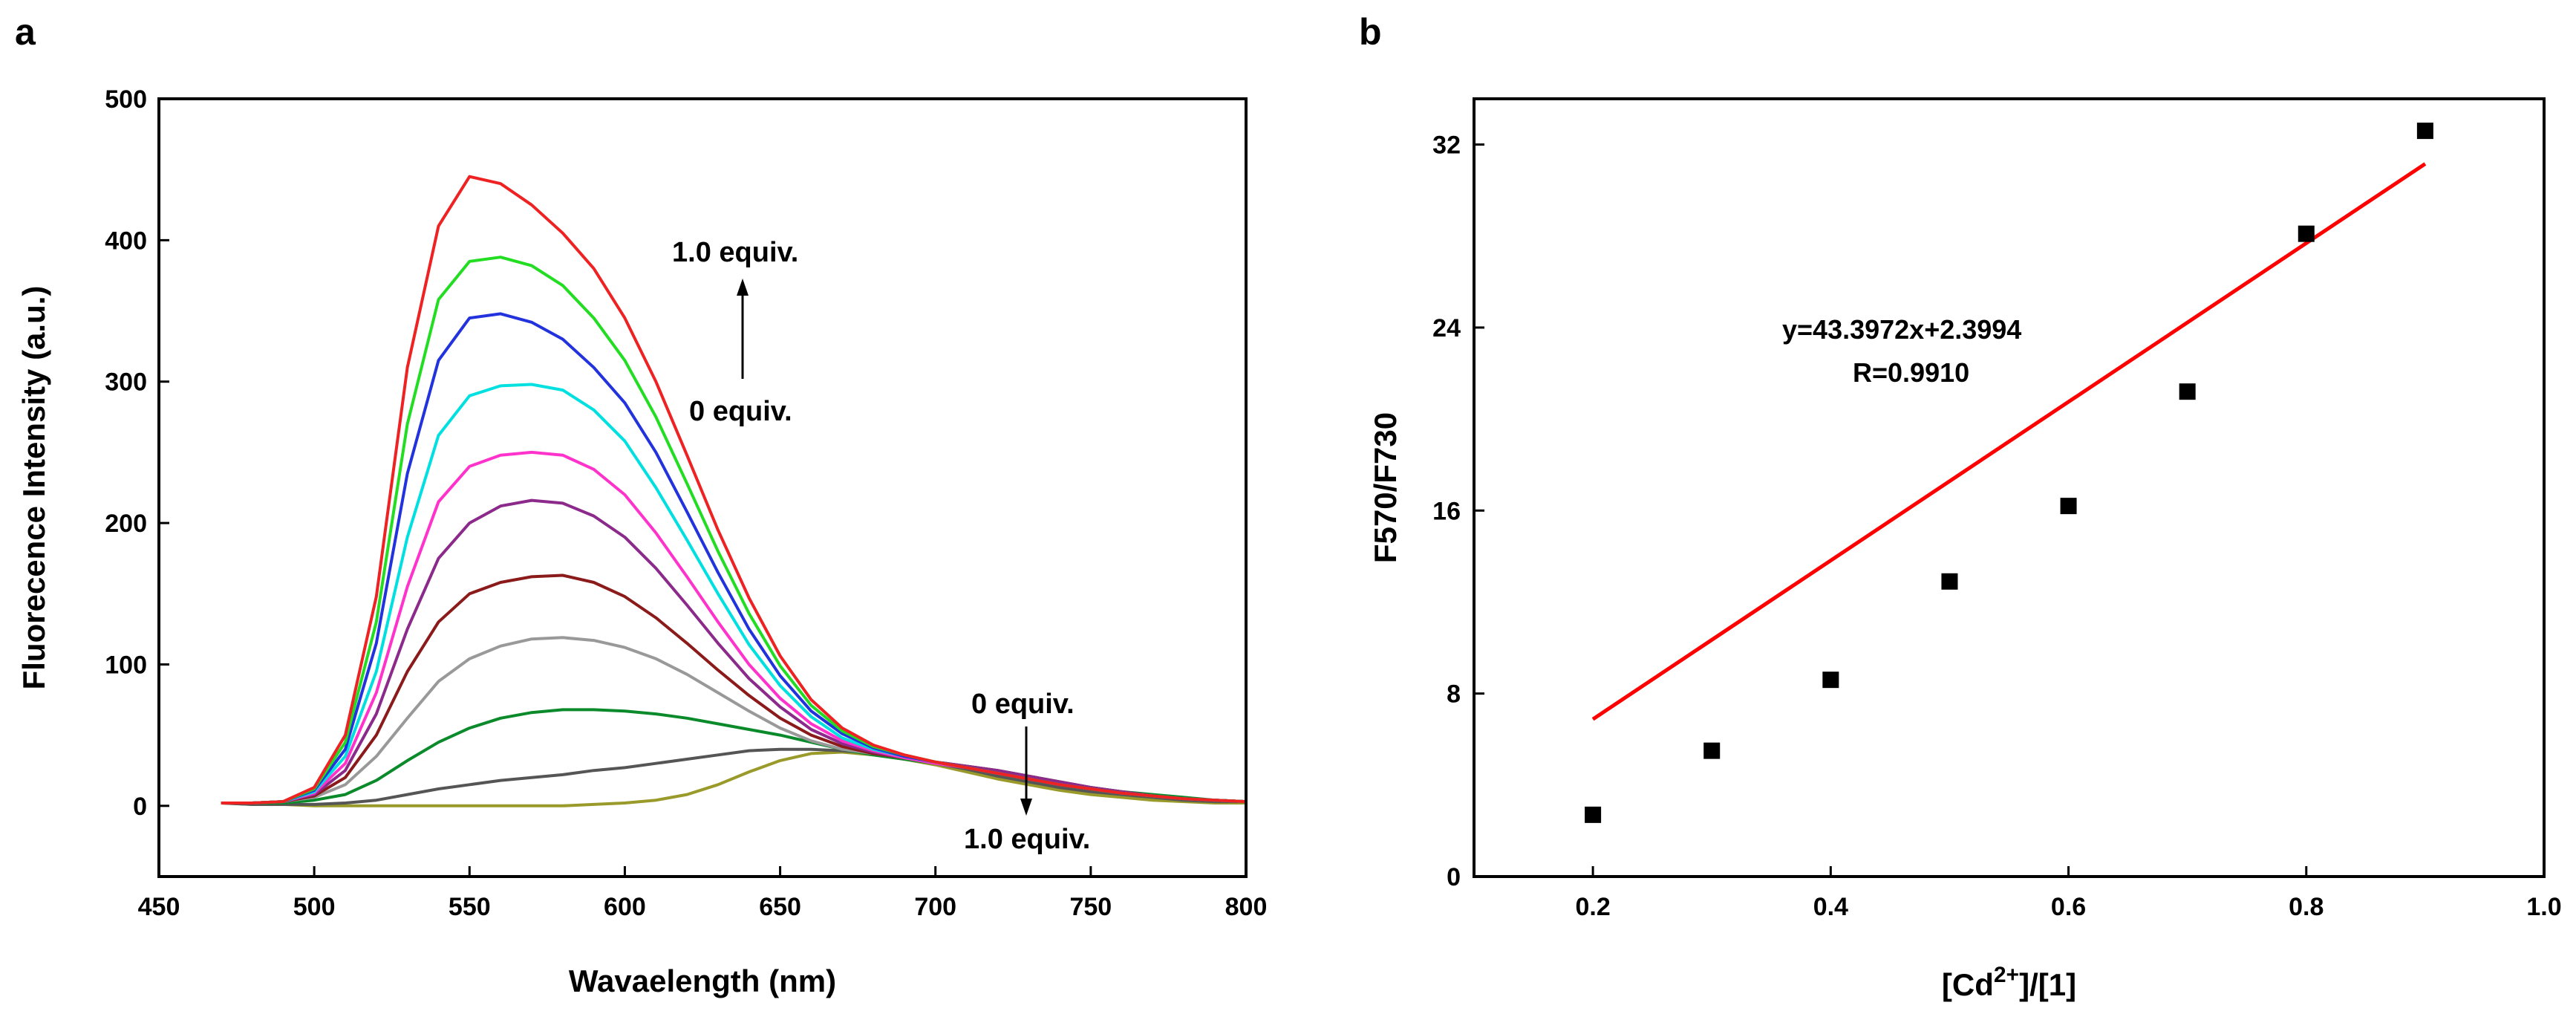 This screenshot has width=2576, height=1011. I want to click on x-tick-label-b: 1.0, so click(2543, 907).